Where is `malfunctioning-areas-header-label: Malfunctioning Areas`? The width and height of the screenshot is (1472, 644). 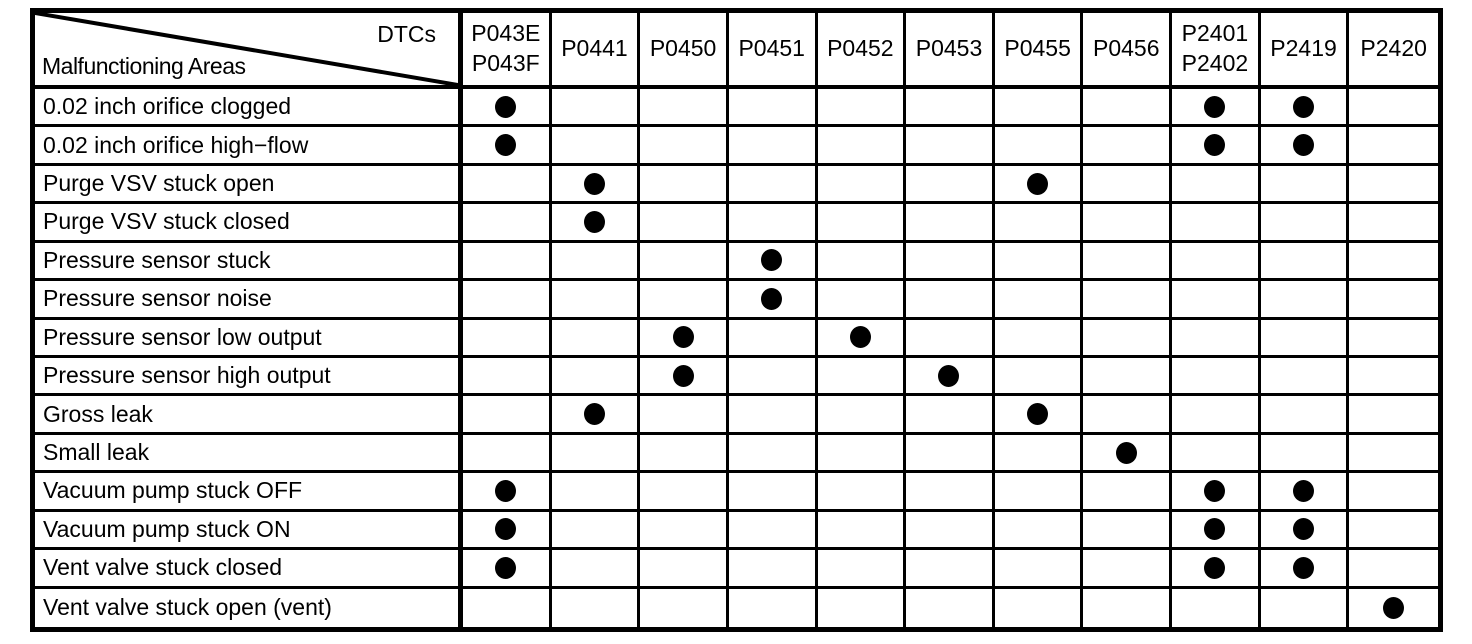
malfunctioning-areas-header-label: Malfunctioning Areas is located at coordinates (144, 66).